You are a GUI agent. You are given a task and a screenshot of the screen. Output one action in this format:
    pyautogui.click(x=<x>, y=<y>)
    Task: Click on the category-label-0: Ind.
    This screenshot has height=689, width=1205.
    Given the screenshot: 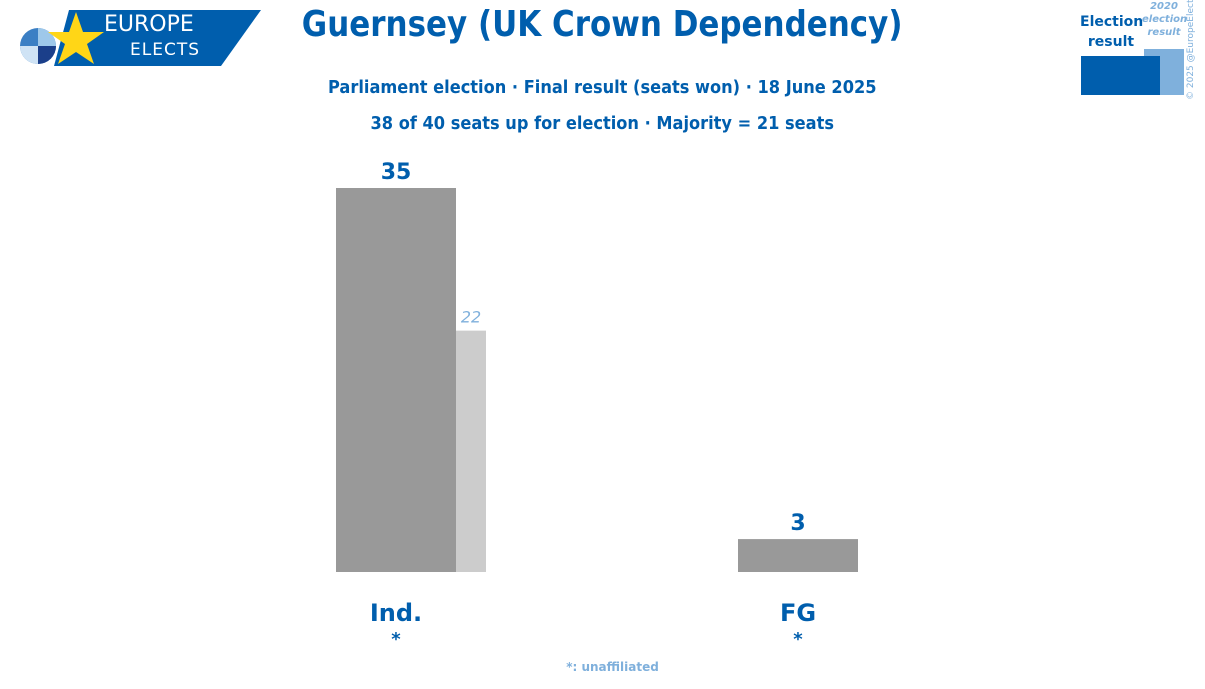 What is the action you would take?
    pyautogui.click(x=396, y=613)
    